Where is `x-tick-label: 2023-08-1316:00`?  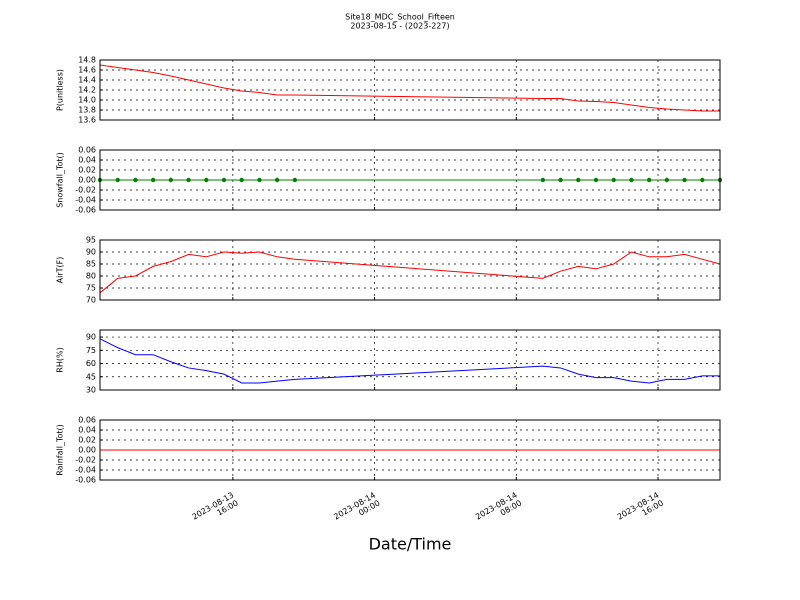
x-tick-label: 2023-08-1316:00 is located at coordinates (214, 509).